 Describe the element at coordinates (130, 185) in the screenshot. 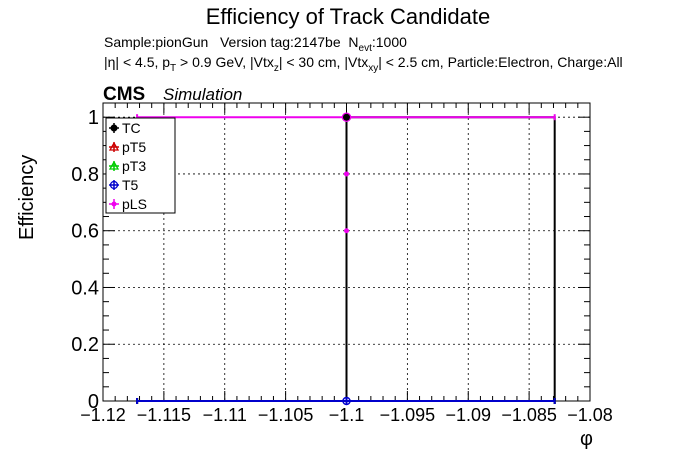

I see `legend-label-T5: T5` at that location.